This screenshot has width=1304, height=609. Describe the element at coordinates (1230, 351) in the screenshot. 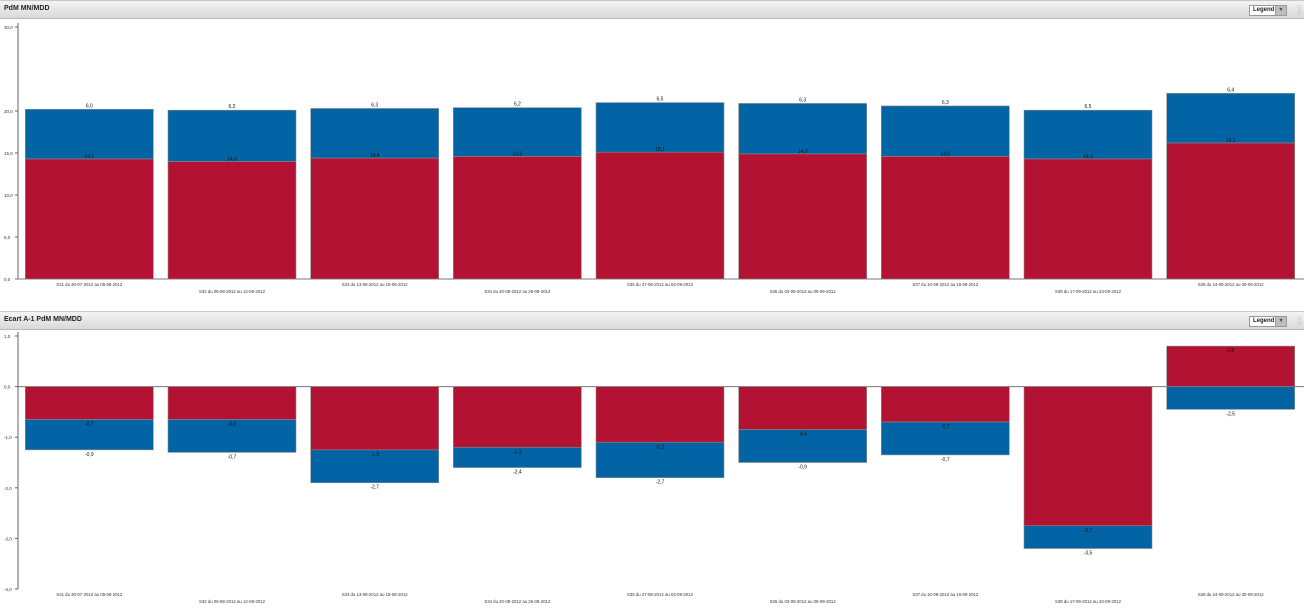

I see `data-label: 0,8` at that location.